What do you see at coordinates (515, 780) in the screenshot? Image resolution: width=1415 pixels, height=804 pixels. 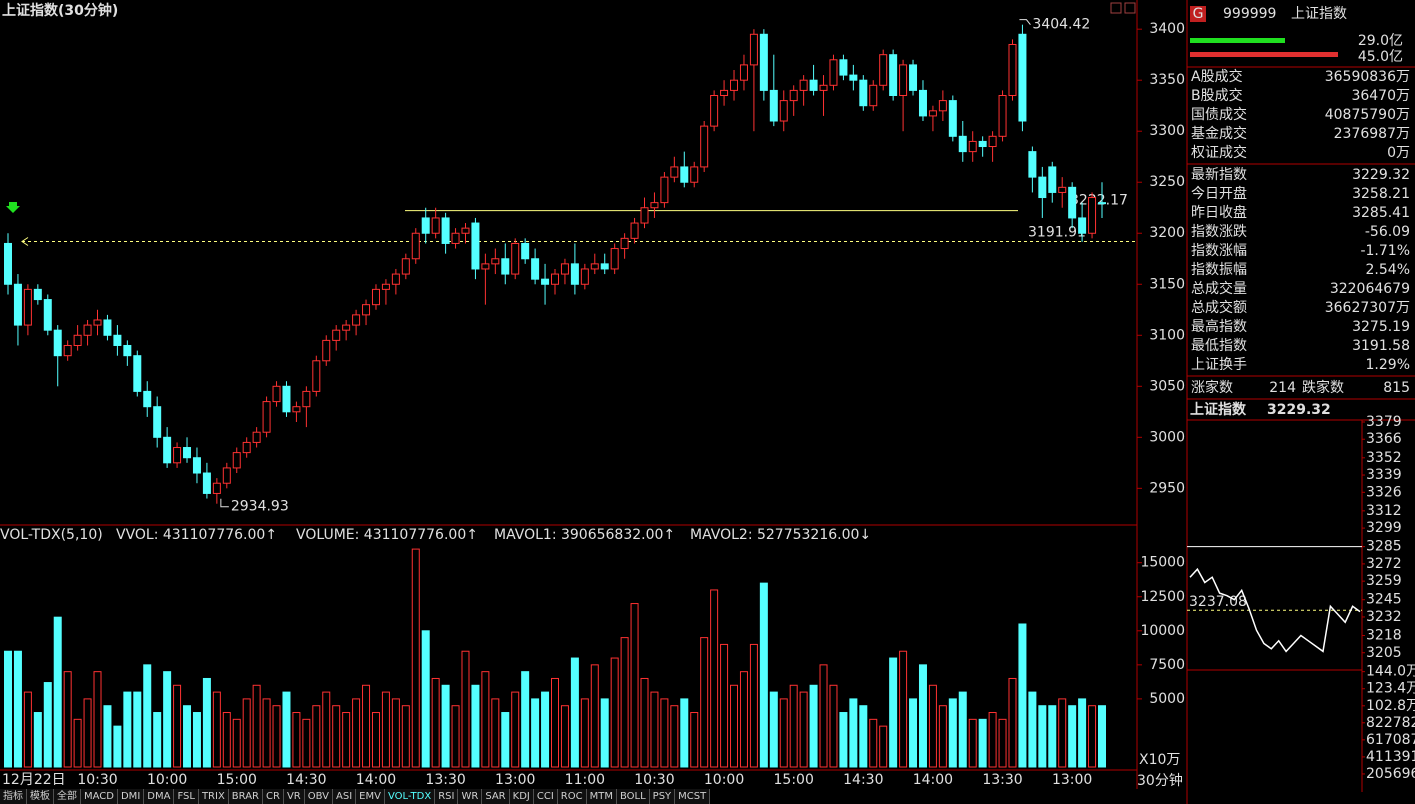 I see `x-tick-label: 13:00` at bounding box center [515, 780].